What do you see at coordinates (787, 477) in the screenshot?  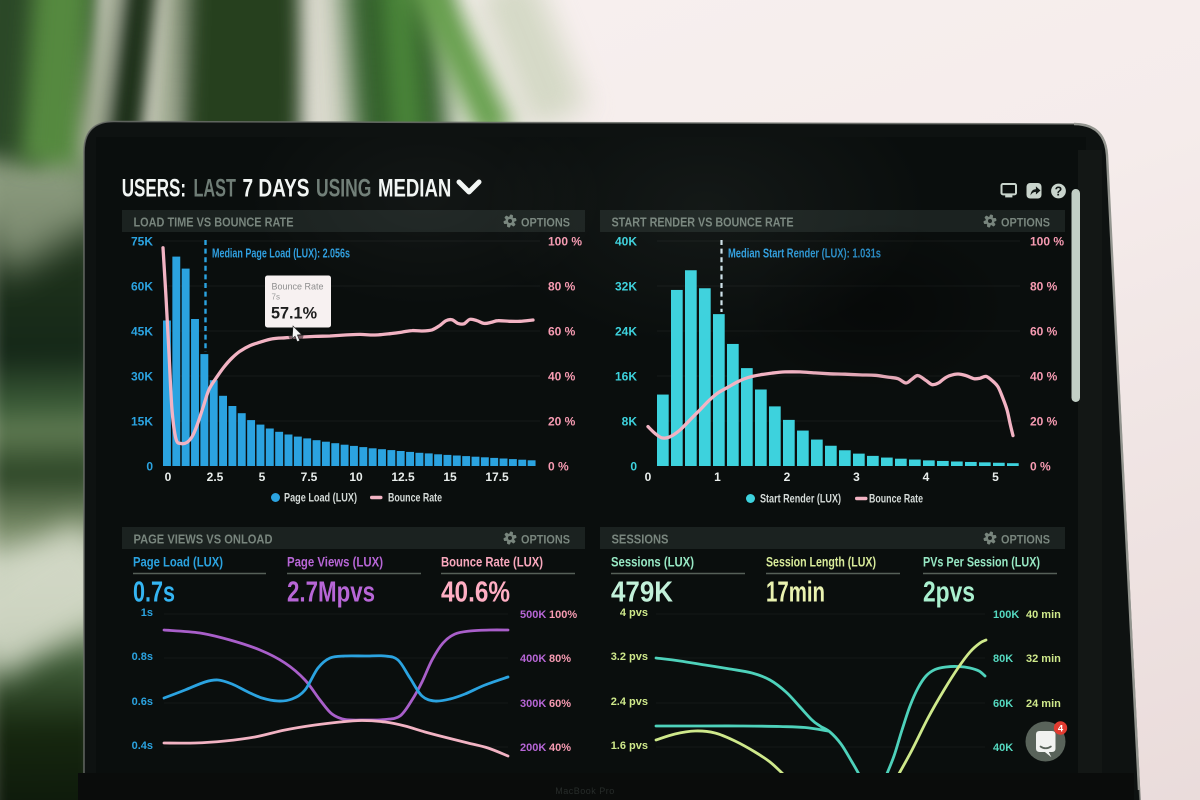 I see `svg-text: 2` at bounding box center [787, 477].